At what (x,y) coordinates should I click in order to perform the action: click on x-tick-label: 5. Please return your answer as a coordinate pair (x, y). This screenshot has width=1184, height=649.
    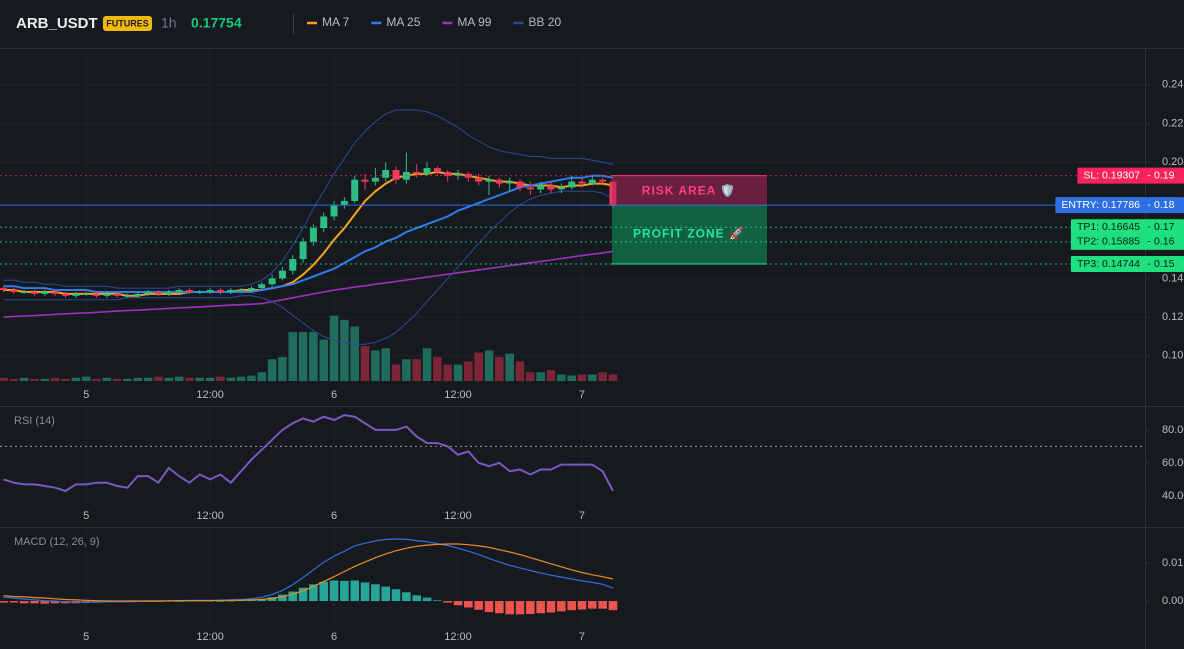
    Looking at the image, I should click on (86, 637).